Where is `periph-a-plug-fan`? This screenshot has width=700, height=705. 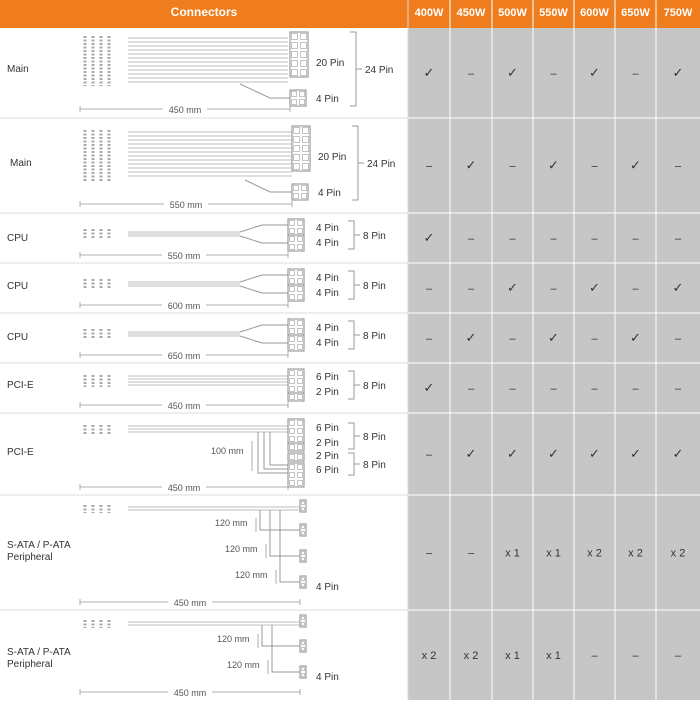 periph-a-plug-fan is located at coordinates (97, 509).